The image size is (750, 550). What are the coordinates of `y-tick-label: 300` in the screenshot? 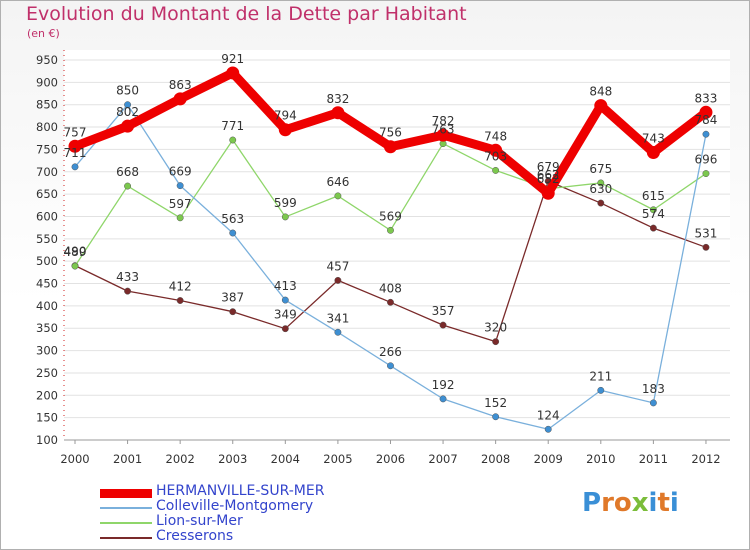 It's located at (47, 351).